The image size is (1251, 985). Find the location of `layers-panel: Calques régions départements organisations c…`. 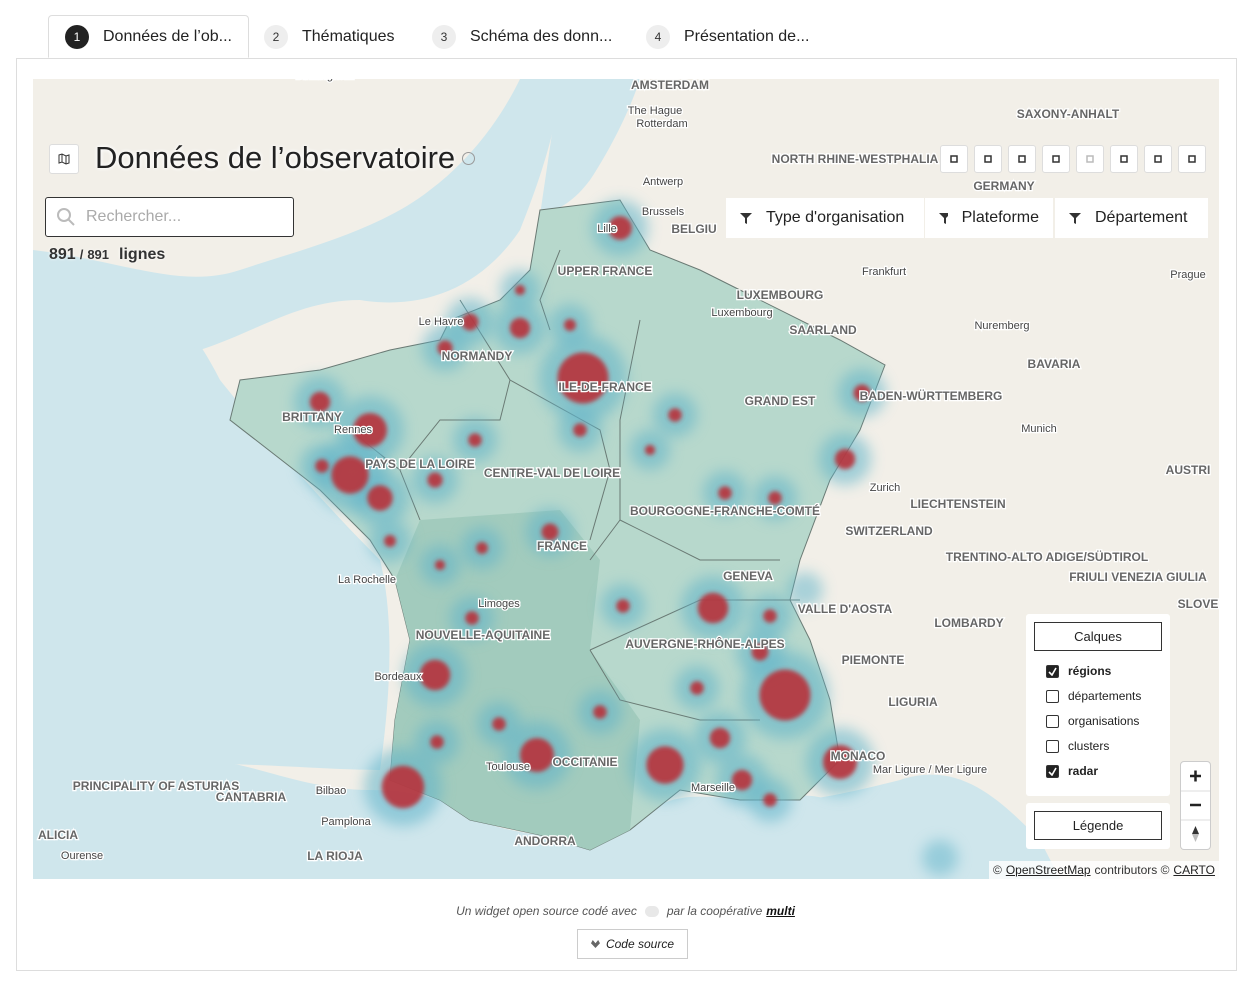

layers-panel: Calques régions départements organisations c… is located at coordinates (1098, 705).